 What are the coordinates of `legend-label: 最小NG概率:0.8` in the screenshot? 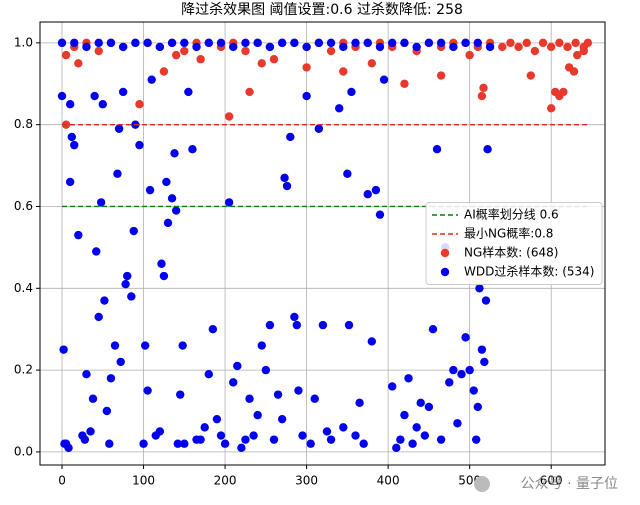 It's located at (508, 233).